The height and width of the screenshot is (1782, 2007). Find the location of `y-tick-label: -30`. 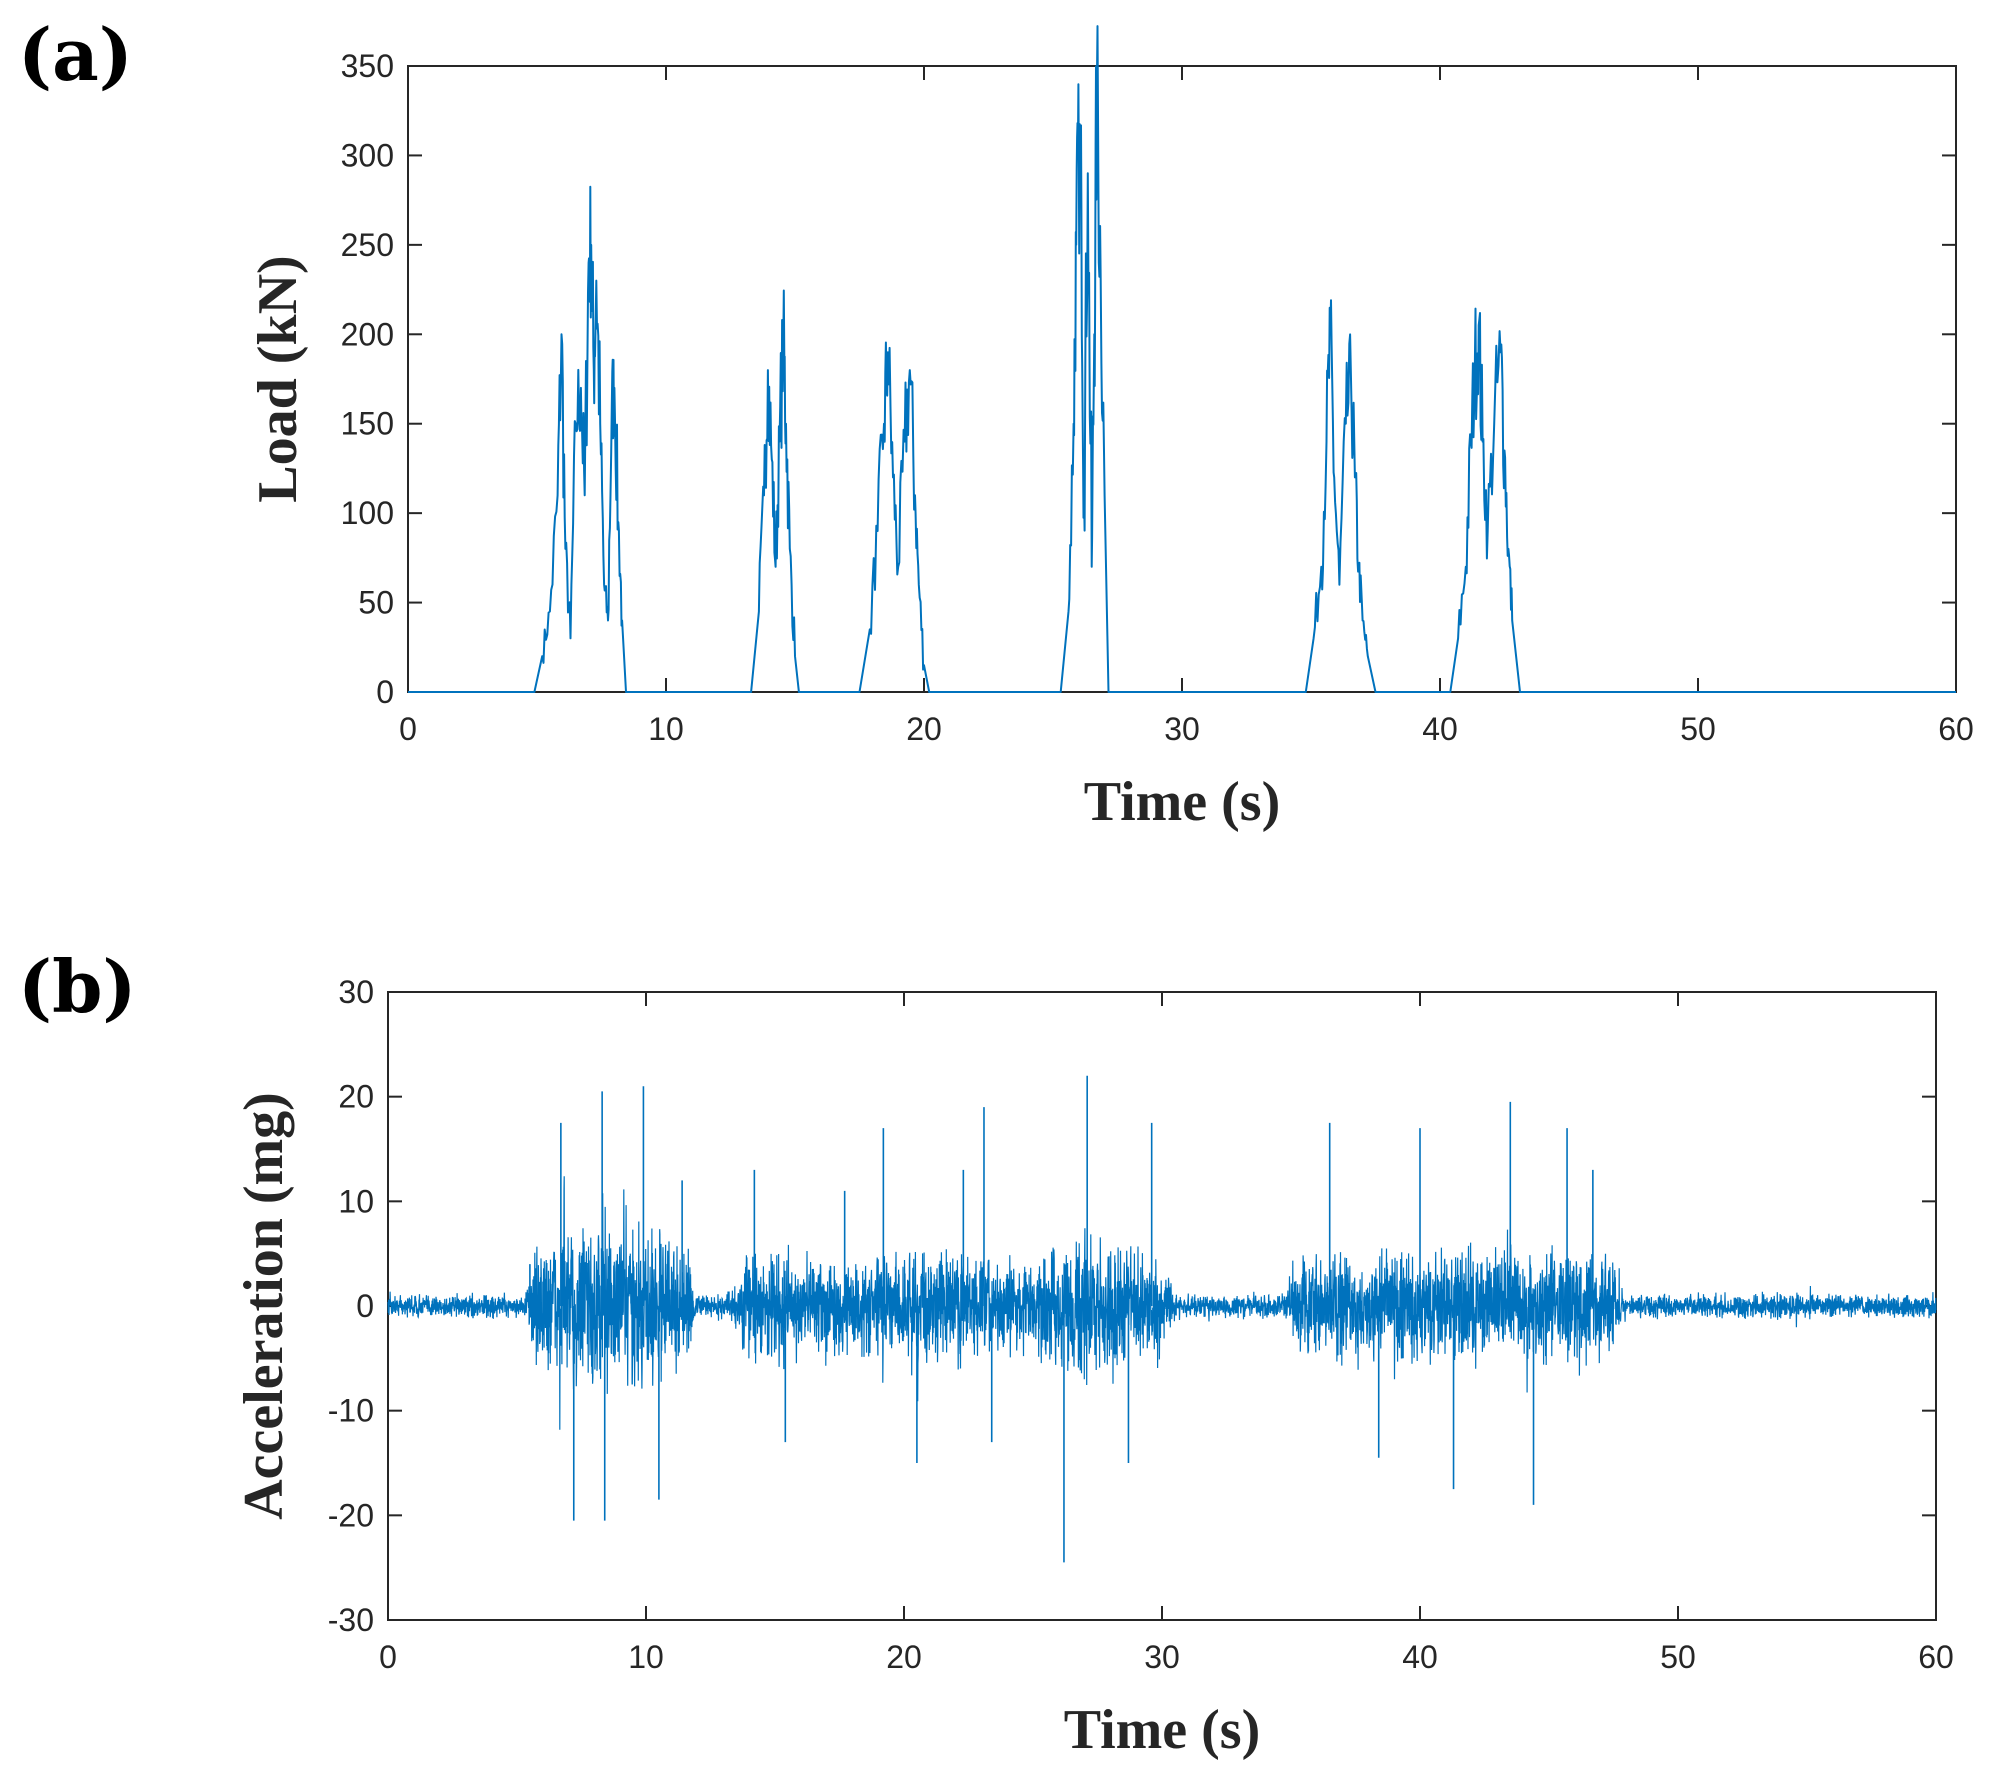

y-tick-label: -30 is located at coordinates (351, 1620).